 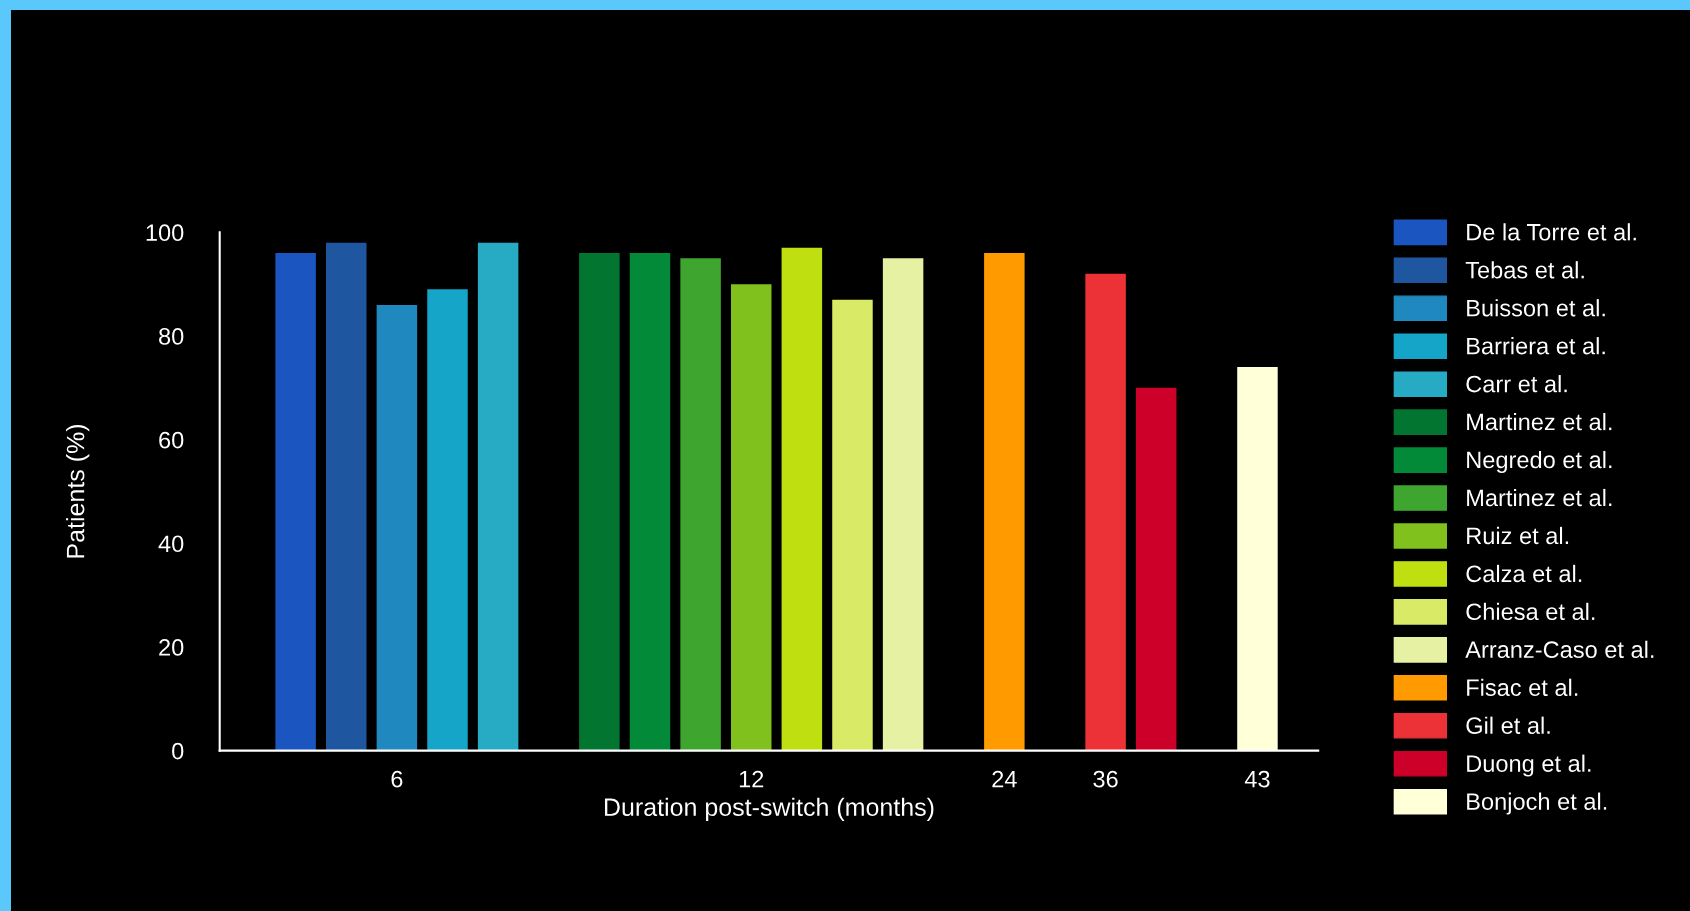 I want to click on legend-label: Arranz-Caso et al., so click(x=1559, y=649).